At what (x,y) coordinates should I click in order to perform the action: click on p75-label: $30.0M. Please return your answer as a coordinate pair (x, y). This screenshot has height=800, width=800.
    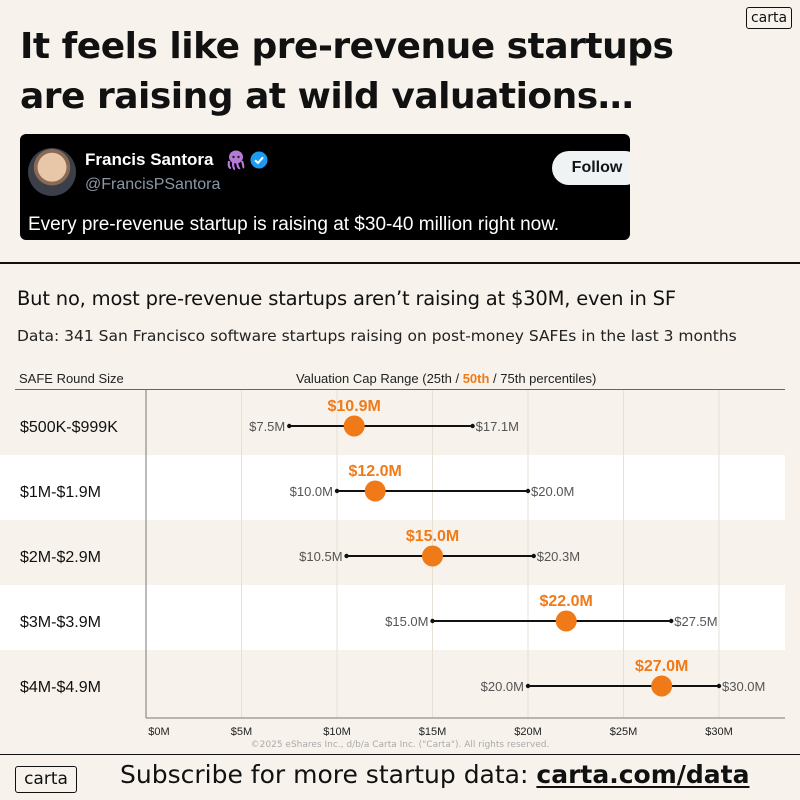
    Looking at the image, I should click on (743, 686).